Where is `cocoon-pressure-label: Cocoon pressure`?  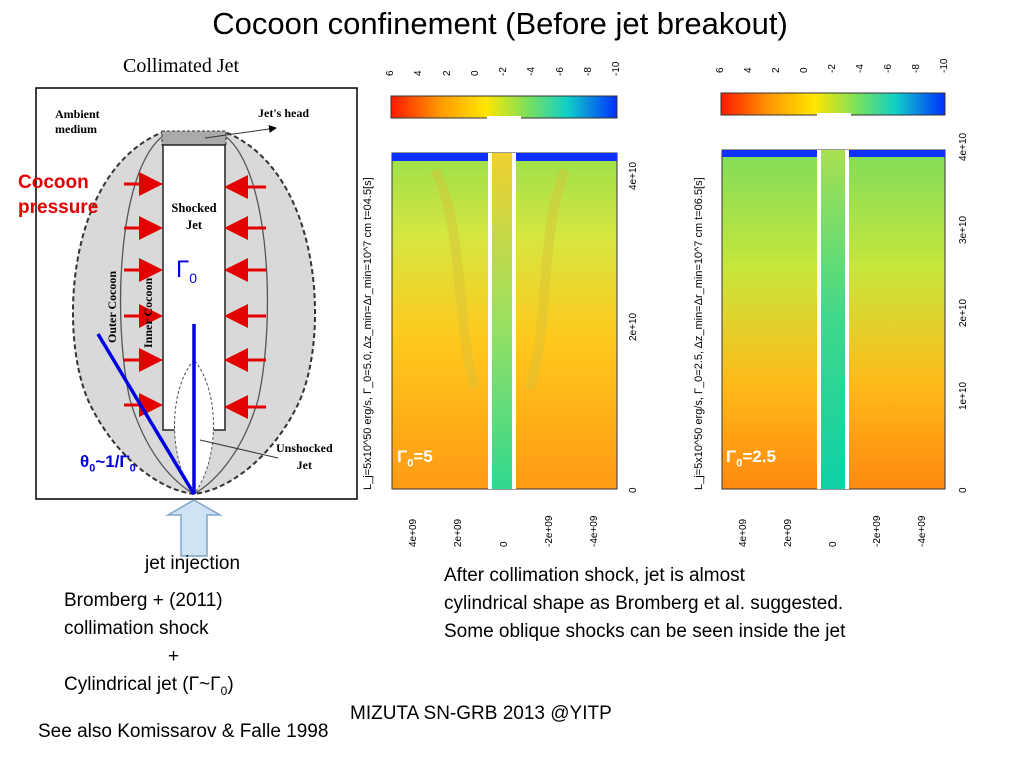 cocoon-pressure-label: Cocoon pressure is located at coordinates (58, 195).